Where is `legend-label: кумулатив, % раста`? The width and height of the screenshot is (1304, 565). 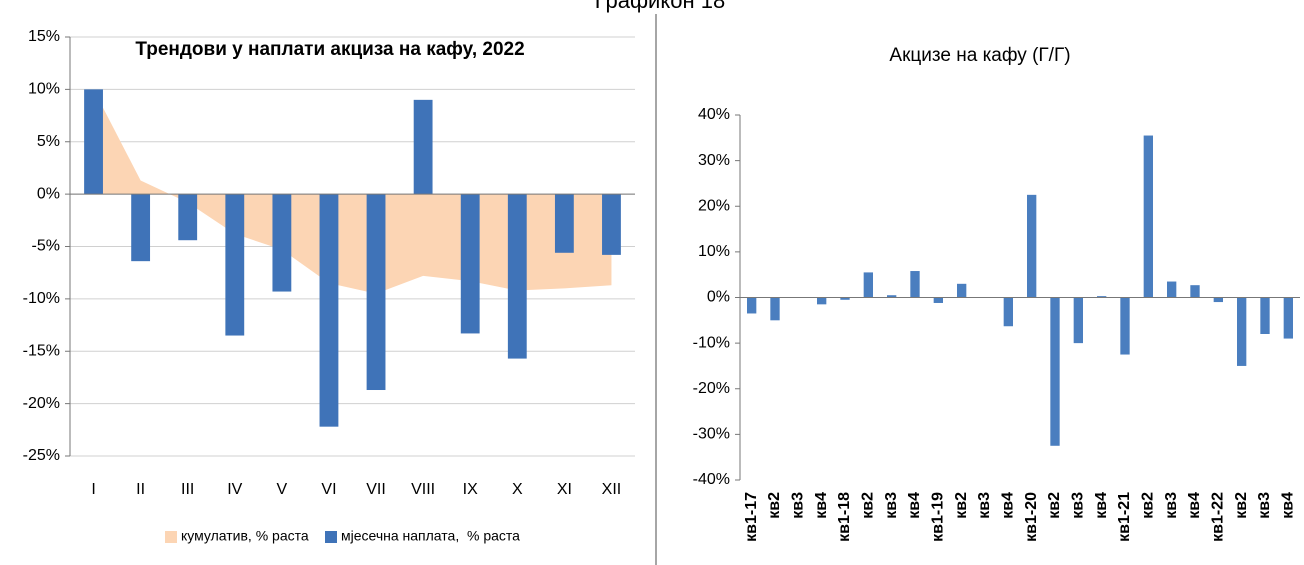
legend-label: кумулатив, % раста is located at coordinates (245, 536).